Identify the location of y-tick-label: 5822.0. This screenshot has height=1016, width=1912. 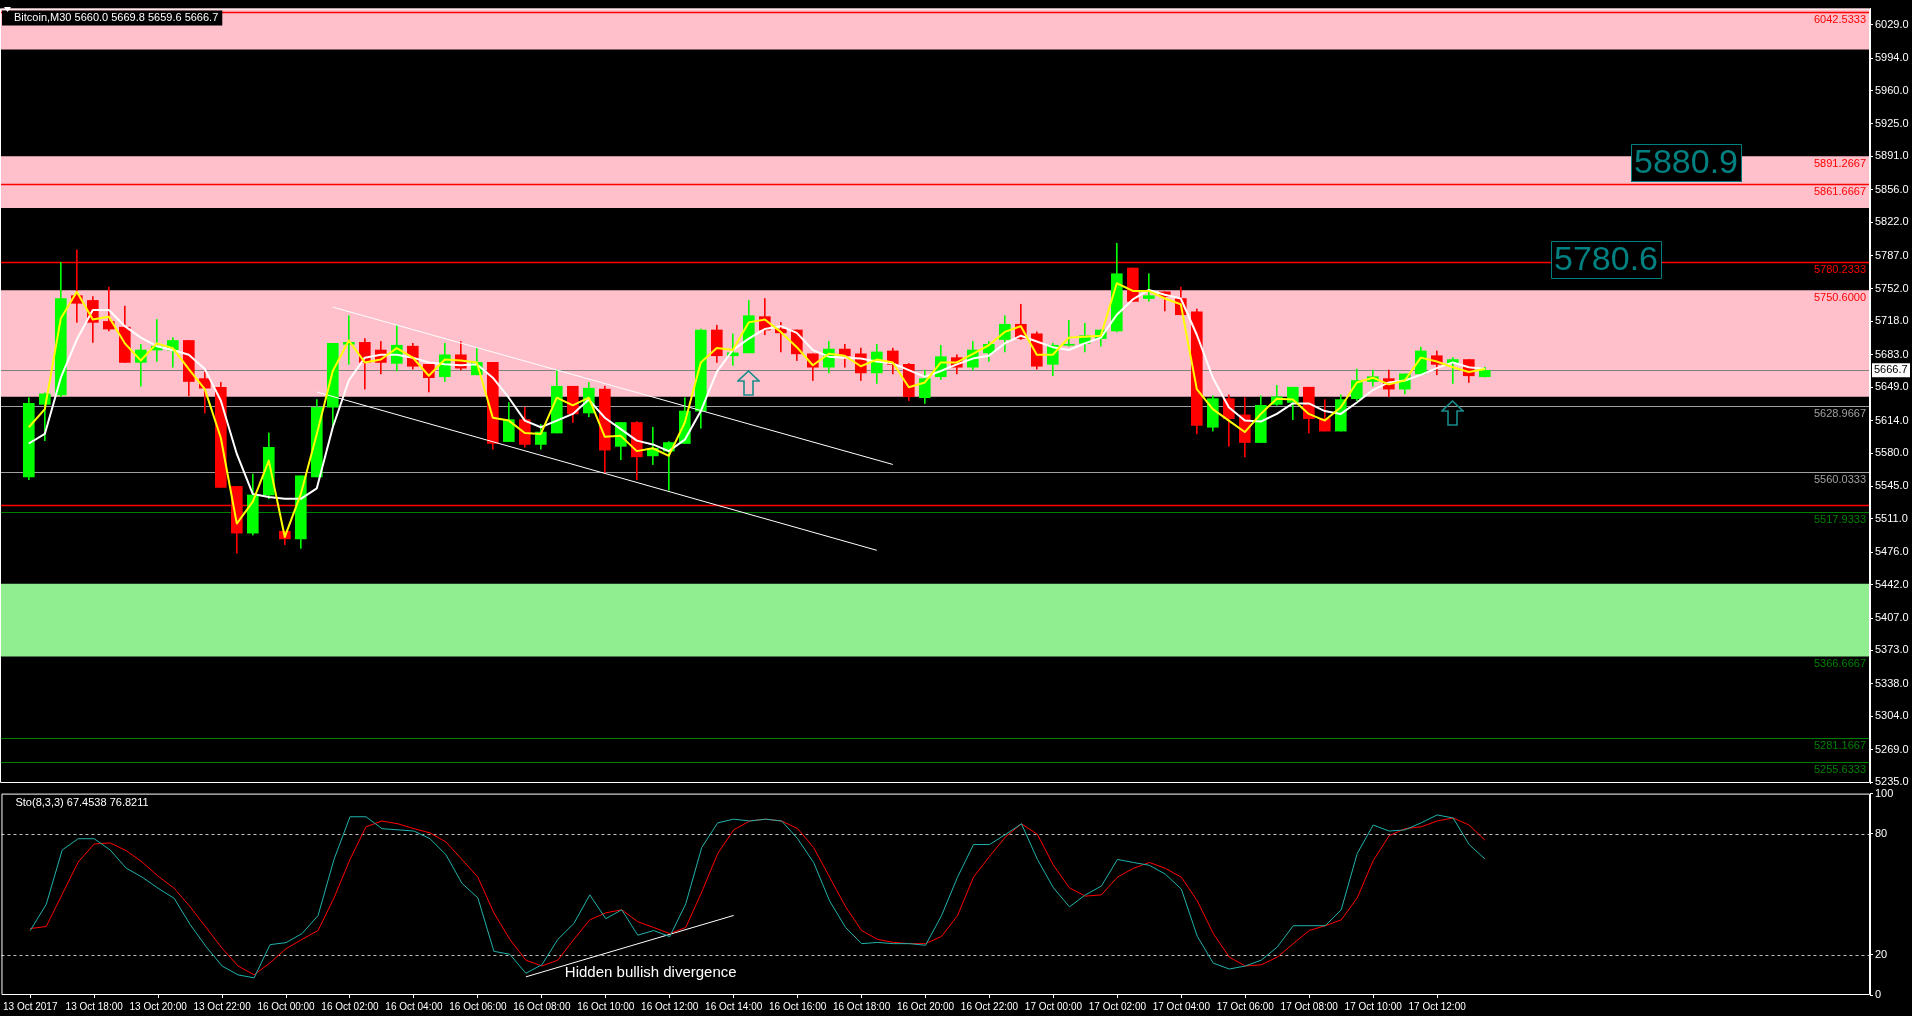
(1892, 221).